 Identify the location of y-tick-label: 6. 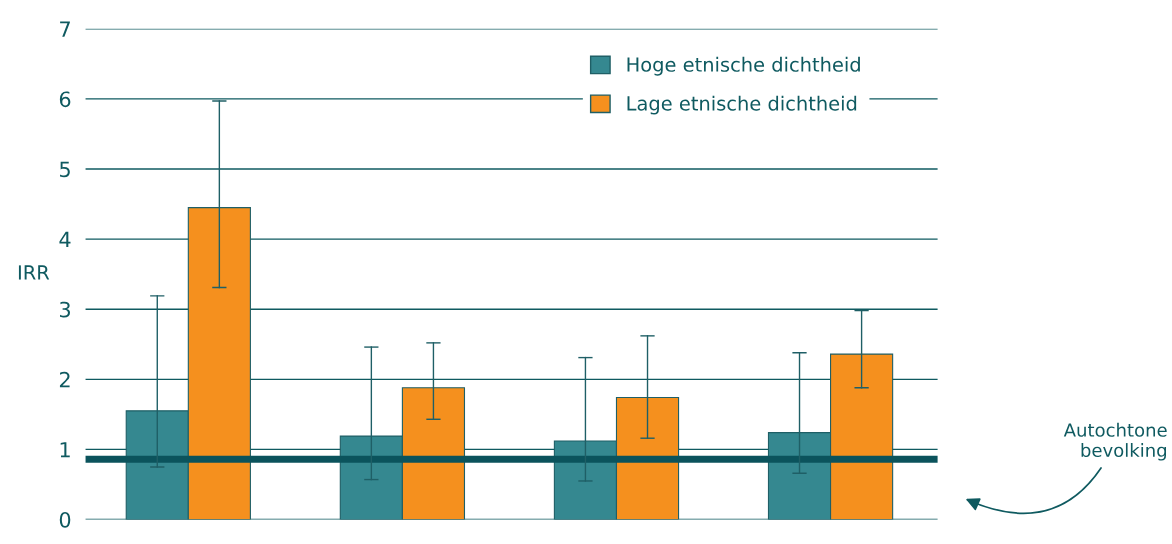
(65, 99).